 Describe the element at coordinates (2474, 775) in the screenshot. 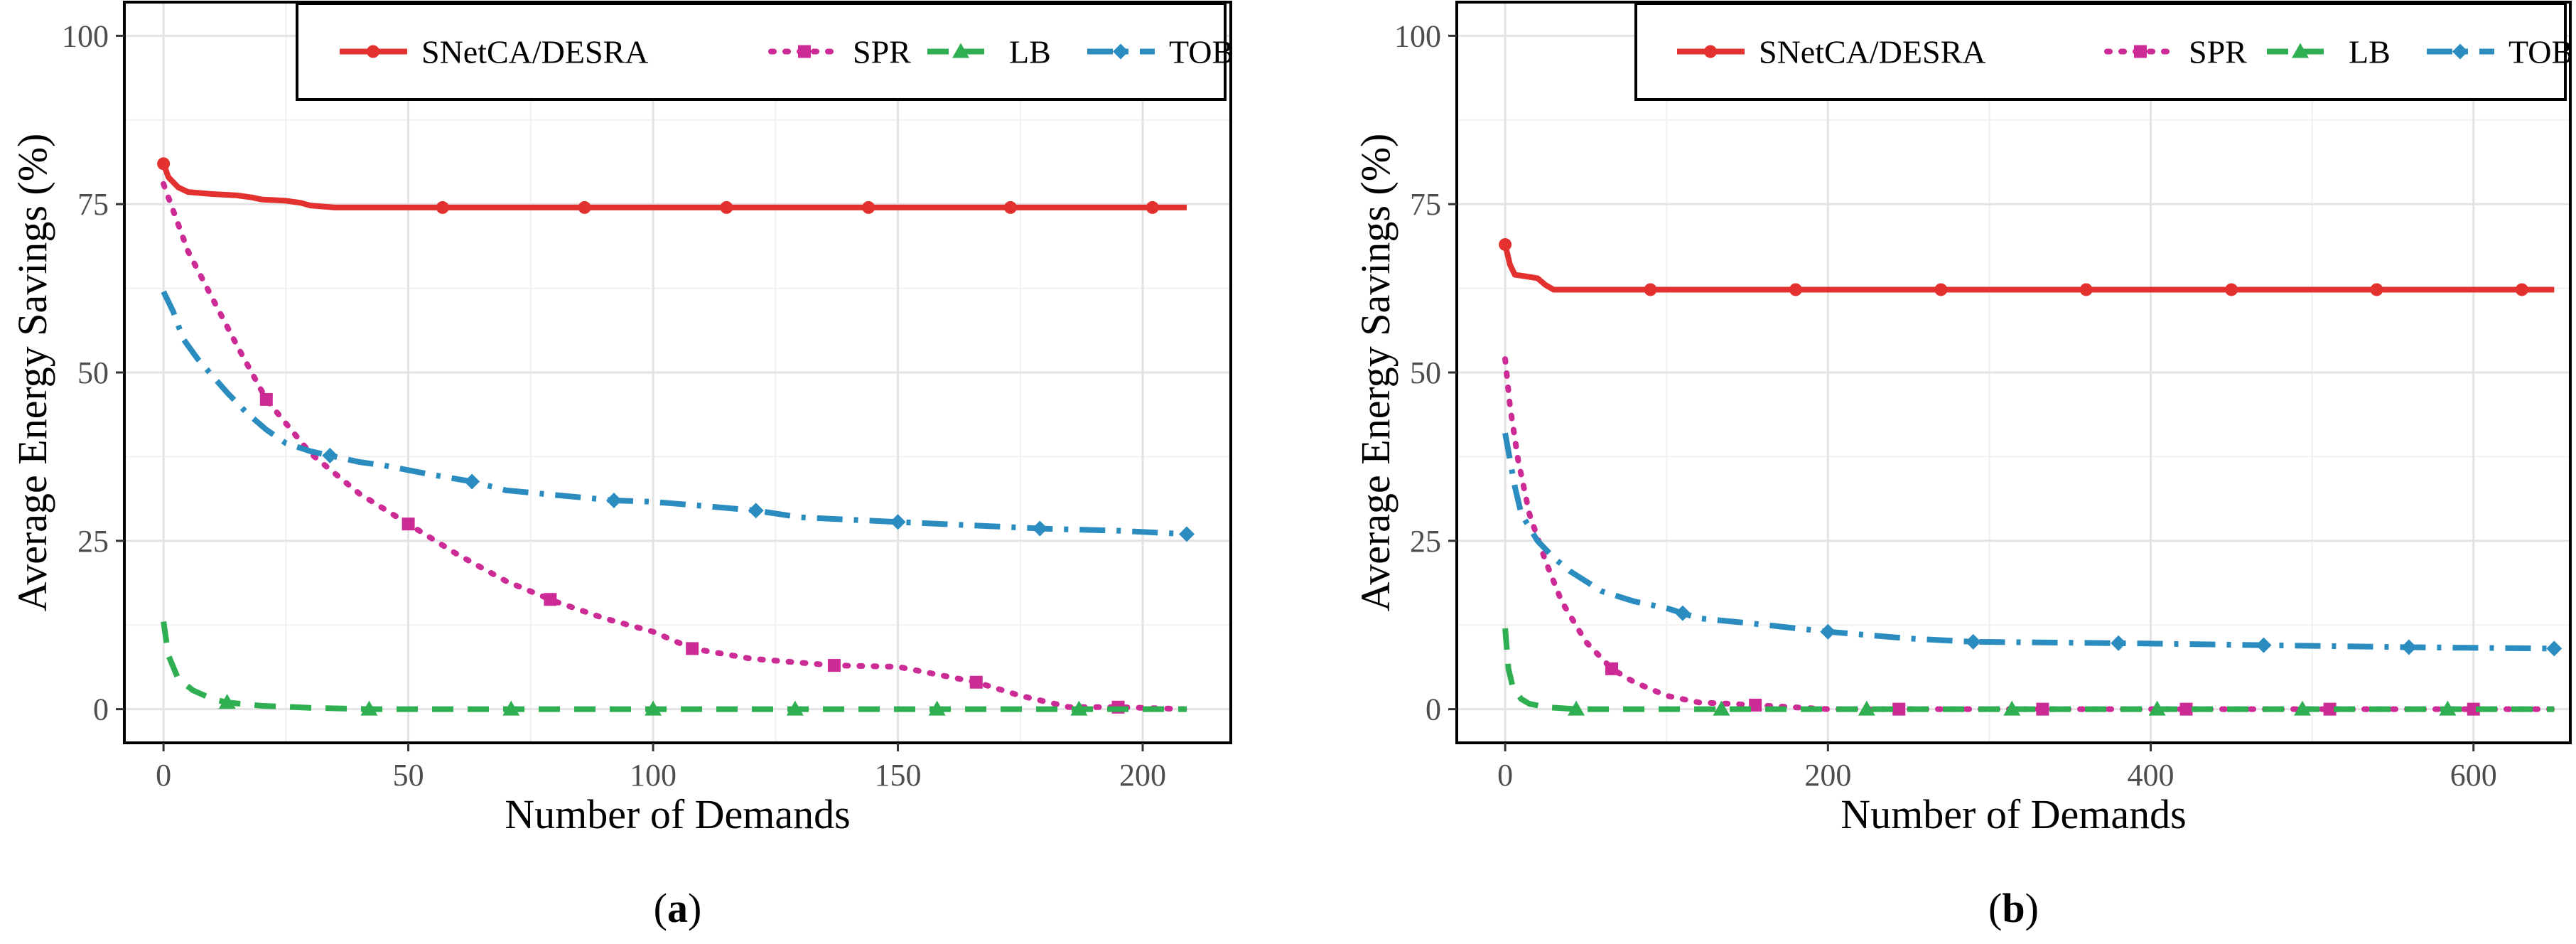

I see `x-tick-label: 600` at that location.